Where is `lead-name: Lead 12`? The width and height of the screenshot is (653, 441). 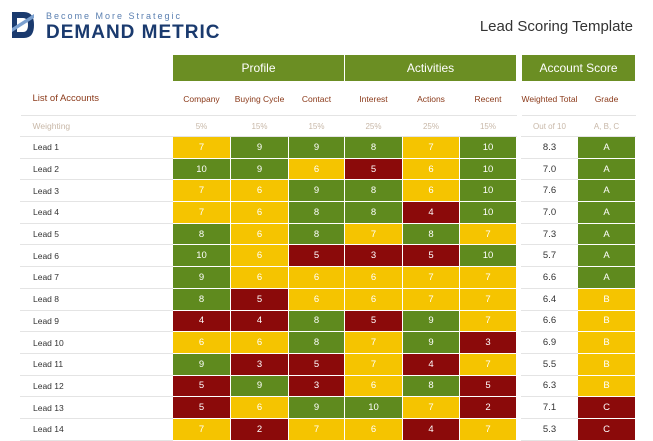 lead-name: Lead 12 is located at coordinates (96, 386).